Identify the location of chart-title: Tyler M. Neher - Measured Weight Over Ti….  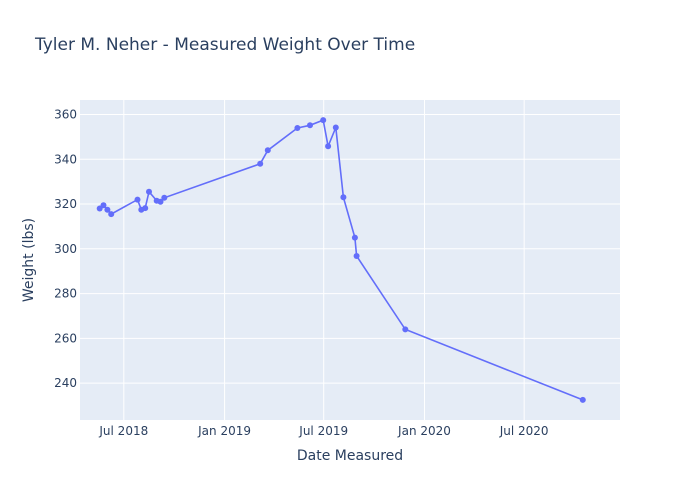
(224, 45).